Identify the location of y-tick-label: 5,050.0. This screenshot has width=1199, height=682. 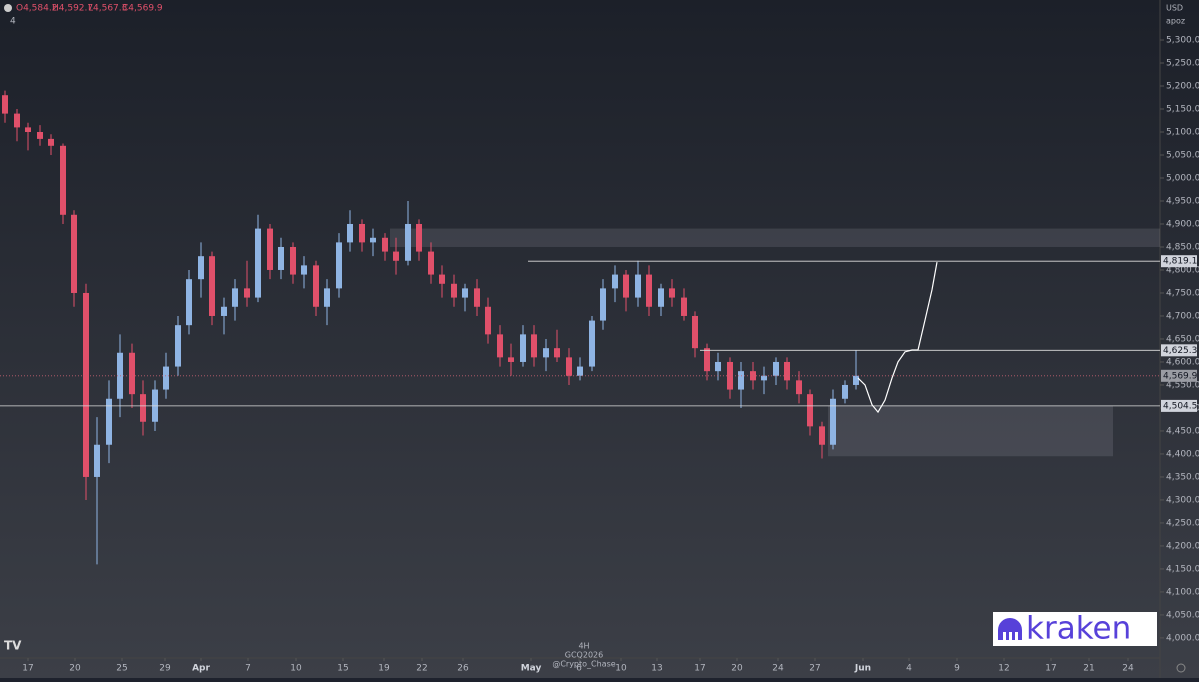
(1182, 155).